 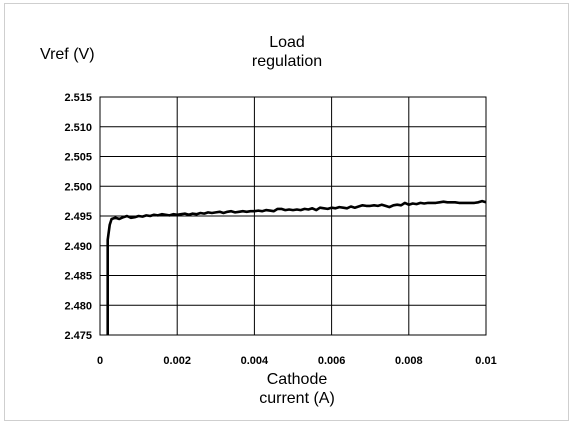 What do you see at coordinates (67, 54) in the screenshot?
I see `y-axis-title: Vref (V)` at bounding box center [67, 54].